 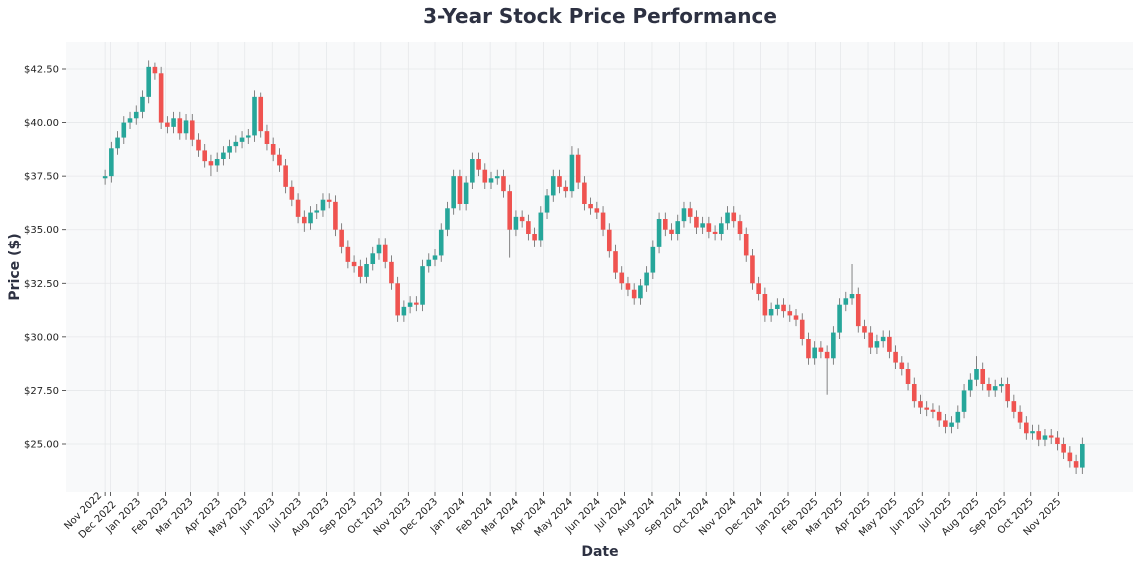 I want to click on y-tick-label: $32.50, so click(x=41, y=284).